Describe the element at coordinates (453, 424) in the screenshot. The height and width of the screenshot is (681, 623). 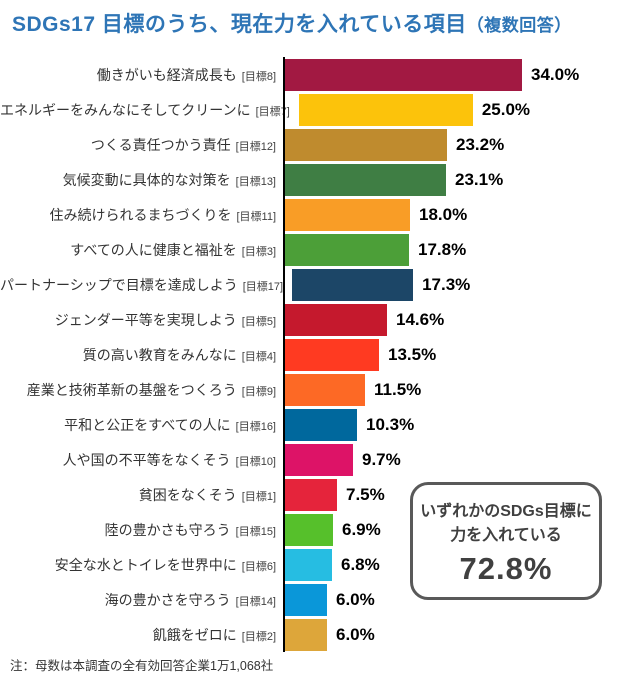
I see `bar-cell: 10.3%` at that location.